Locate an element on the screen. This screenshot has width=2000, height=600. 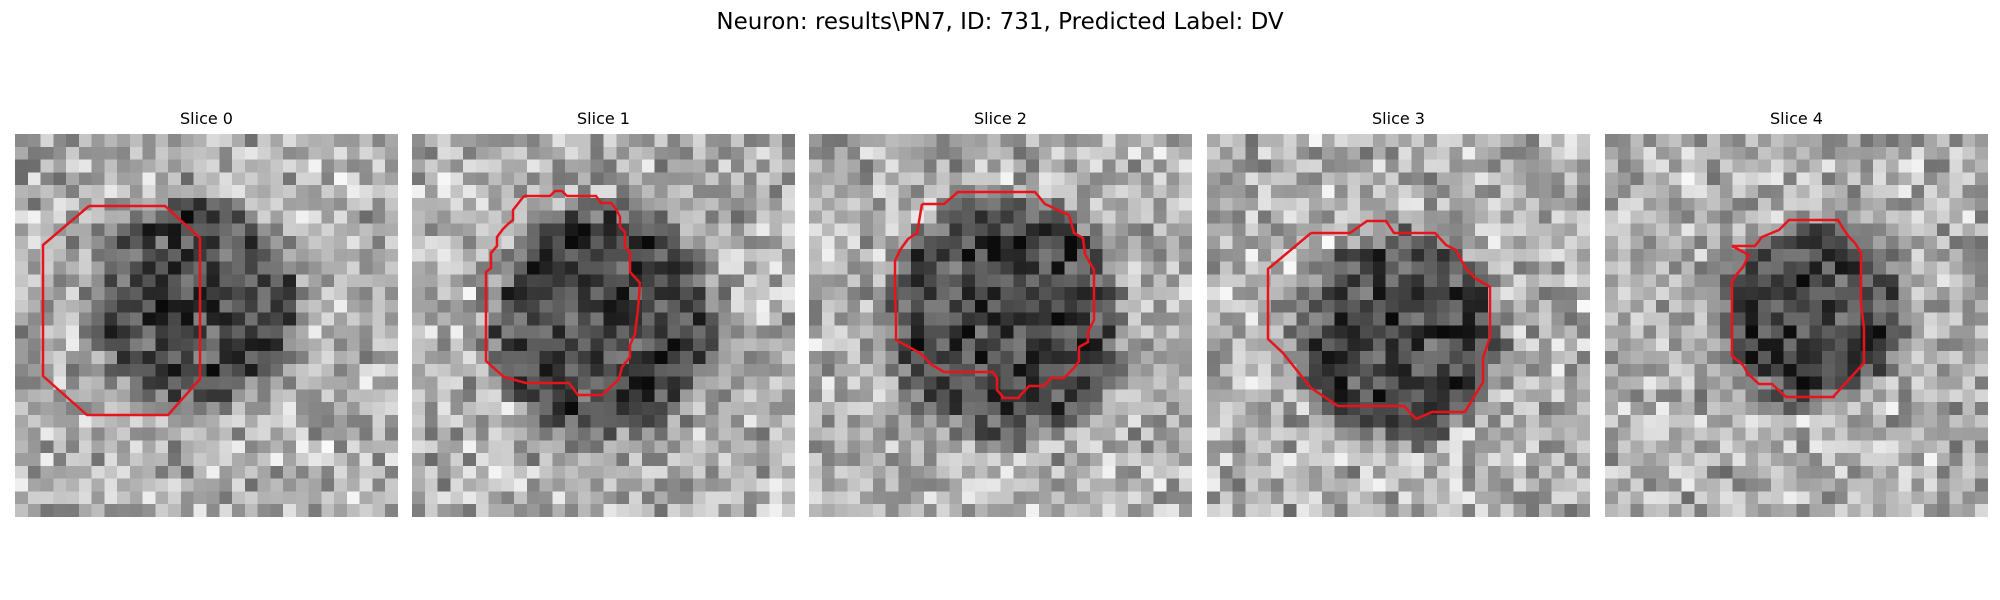
slice-panel-4: Slice 4 is located at coordinates (1796, 313).